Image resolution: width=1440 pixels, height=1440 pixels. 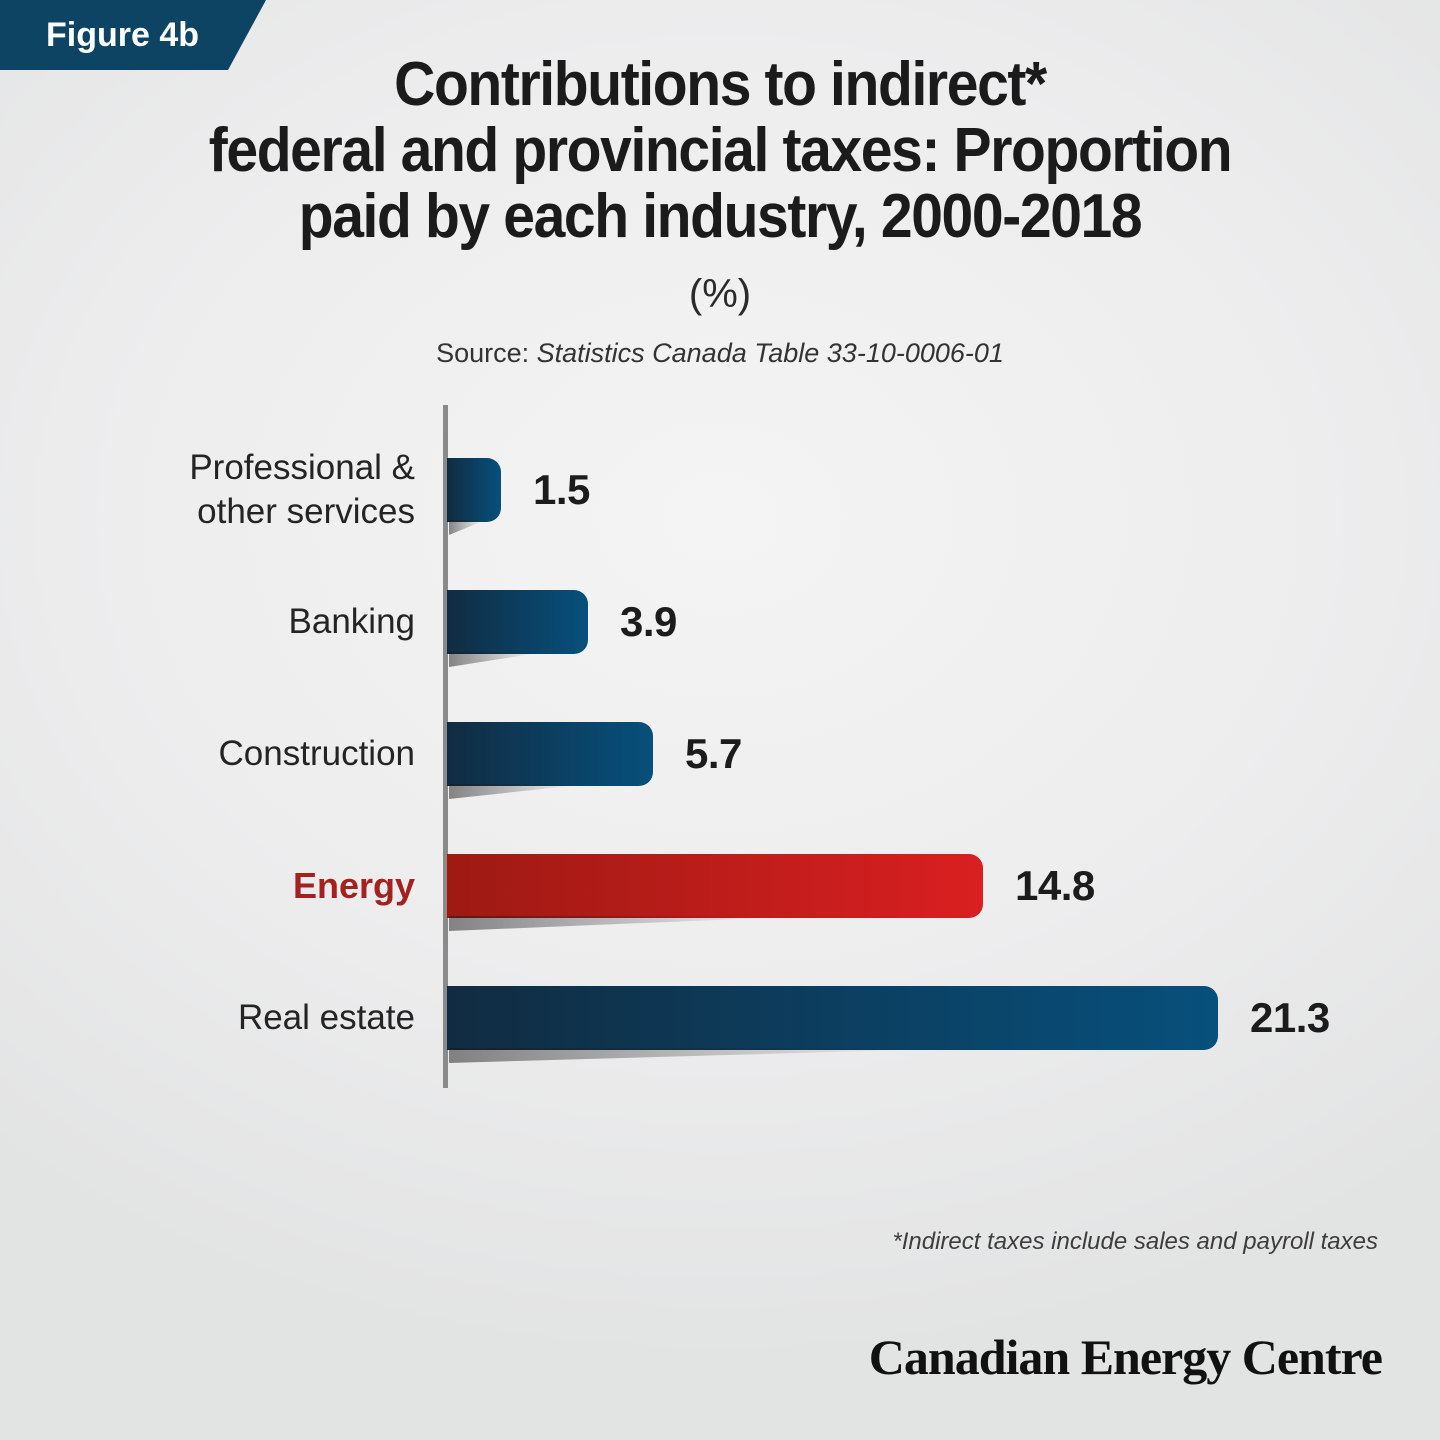 I want to click on source-prefix: Source:, so click(x=486, y=353).